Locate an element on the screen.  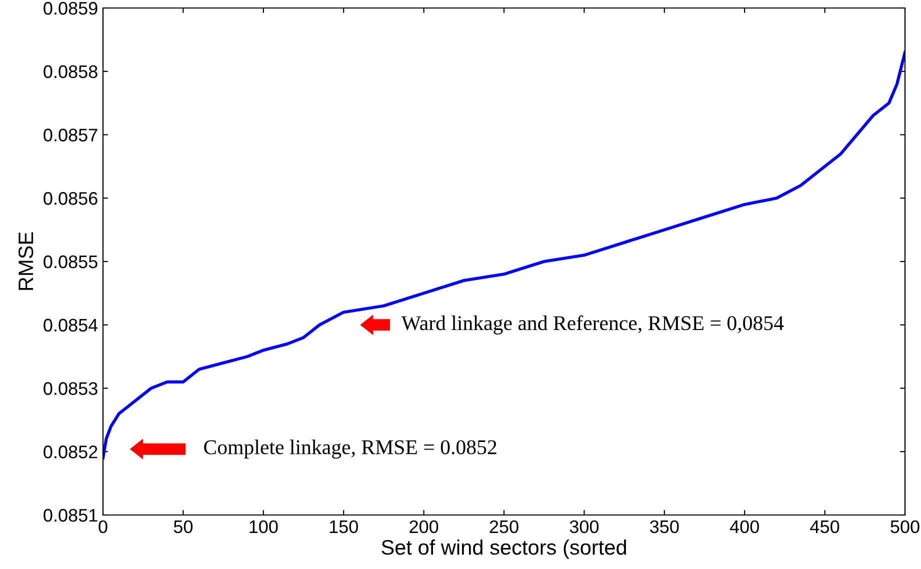
x-tick-label: 300 is located at coordinates (584, 527).